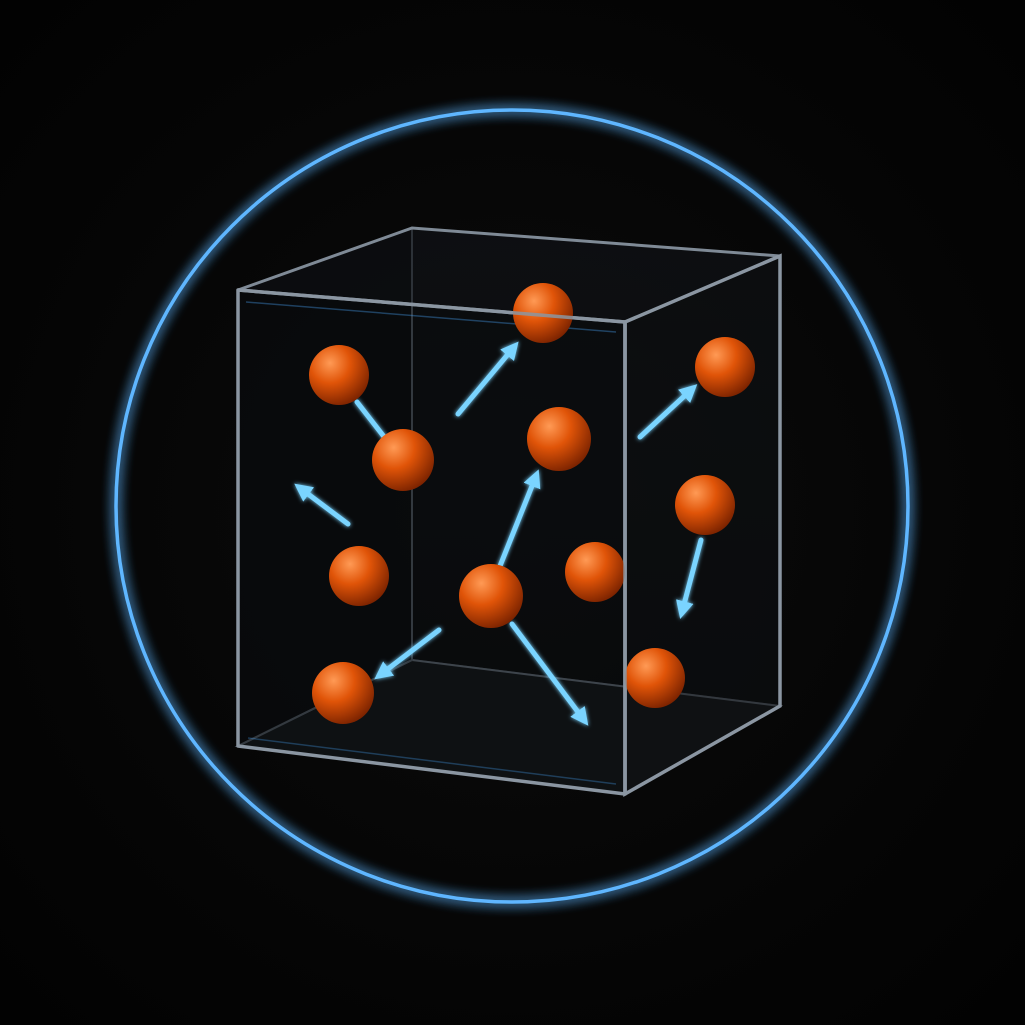  I want to click on box-front-top-edge, so click(431, 306).